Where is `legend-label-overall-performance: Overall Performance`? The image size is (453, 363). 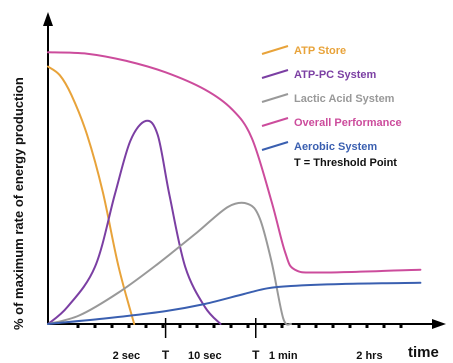 legend-label-overall-performance: Overall Performance is located at coordinates (348, 123).